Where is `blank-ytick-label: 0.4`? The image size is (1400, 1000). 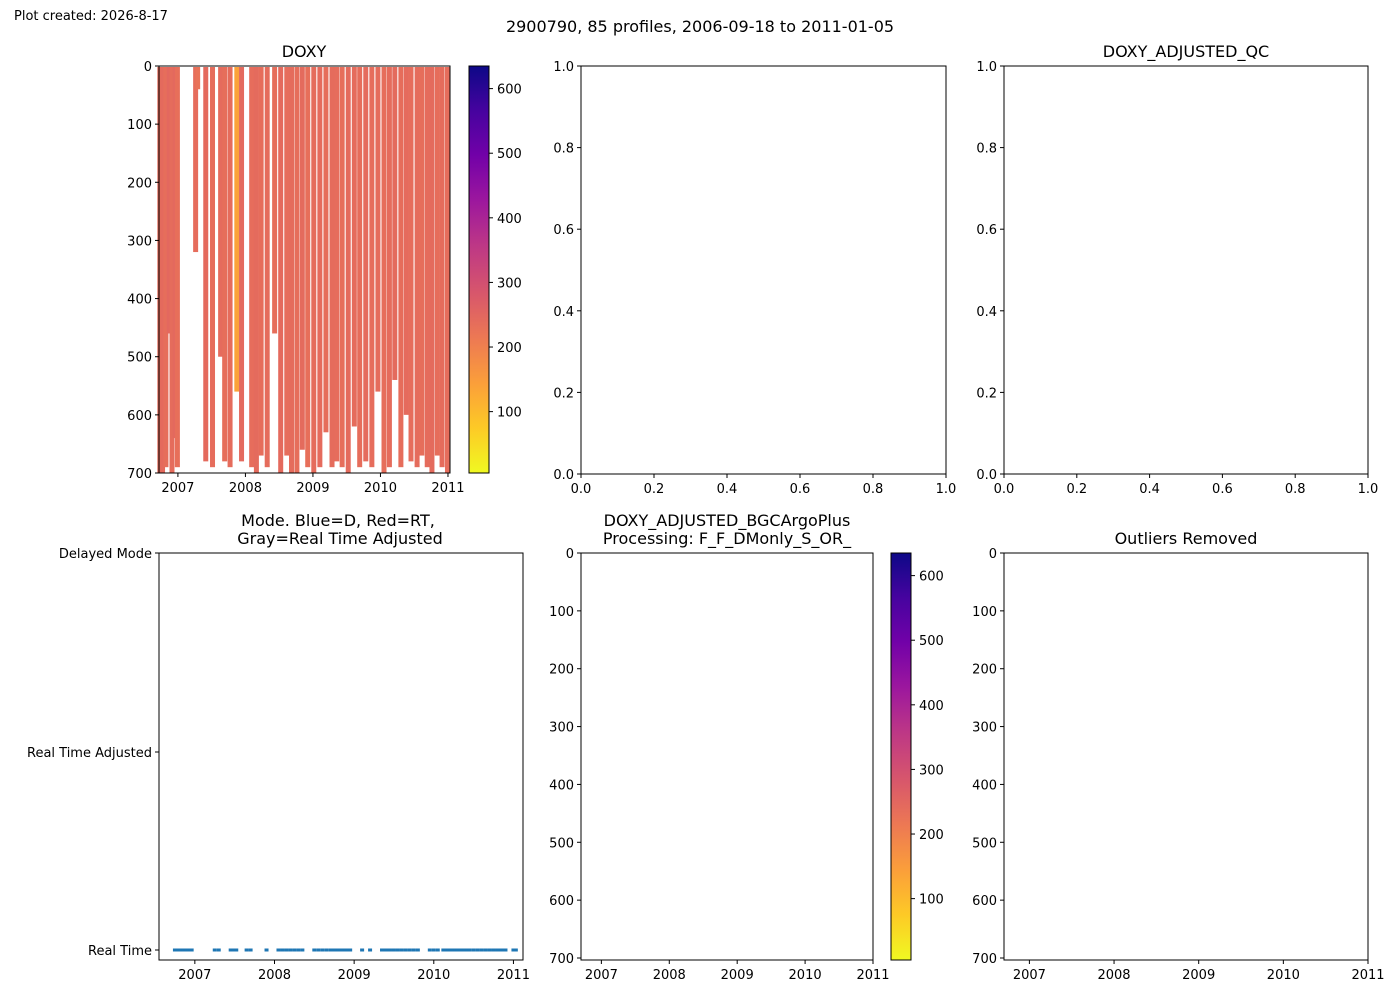
blank-ytick-label: 0.4 is located at coordinates (563, 312).